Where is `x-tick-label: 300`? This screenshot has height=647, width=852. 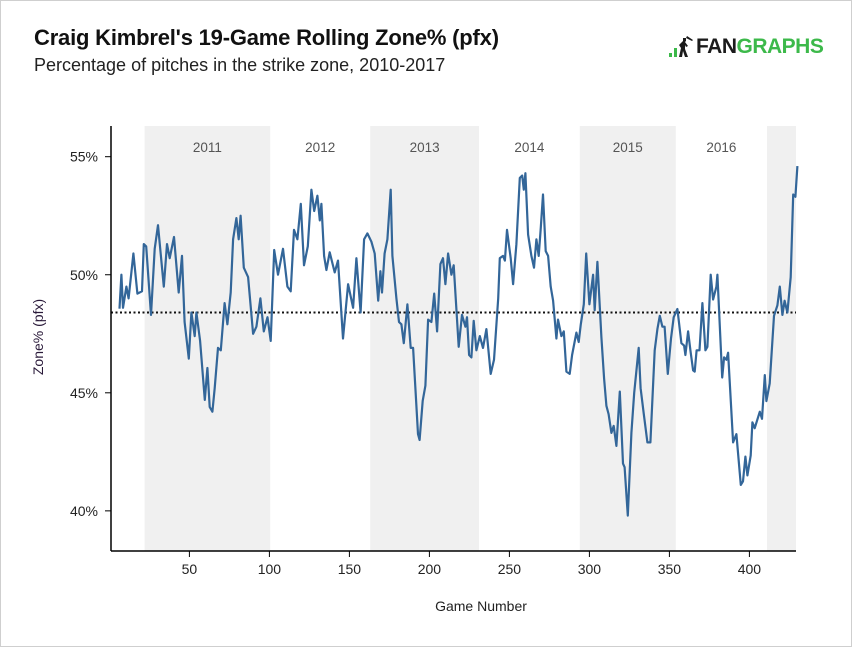 x-tick-label: 300 is located at coordinates (590, 569).